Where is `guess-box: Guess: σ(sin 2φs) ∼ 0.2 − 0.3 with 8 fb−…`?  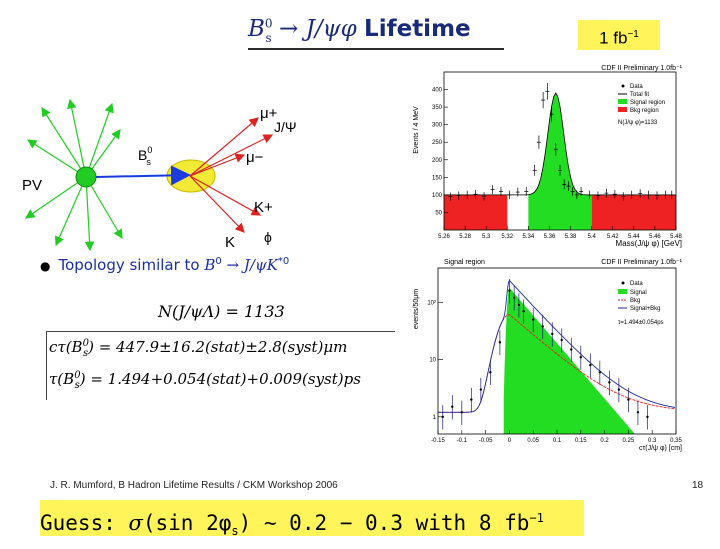 guess-box: Guess: σ(sin 2φs) ∼ 0.2 − 0.3 with 8 fb−… is located at coordinates (312, 519).